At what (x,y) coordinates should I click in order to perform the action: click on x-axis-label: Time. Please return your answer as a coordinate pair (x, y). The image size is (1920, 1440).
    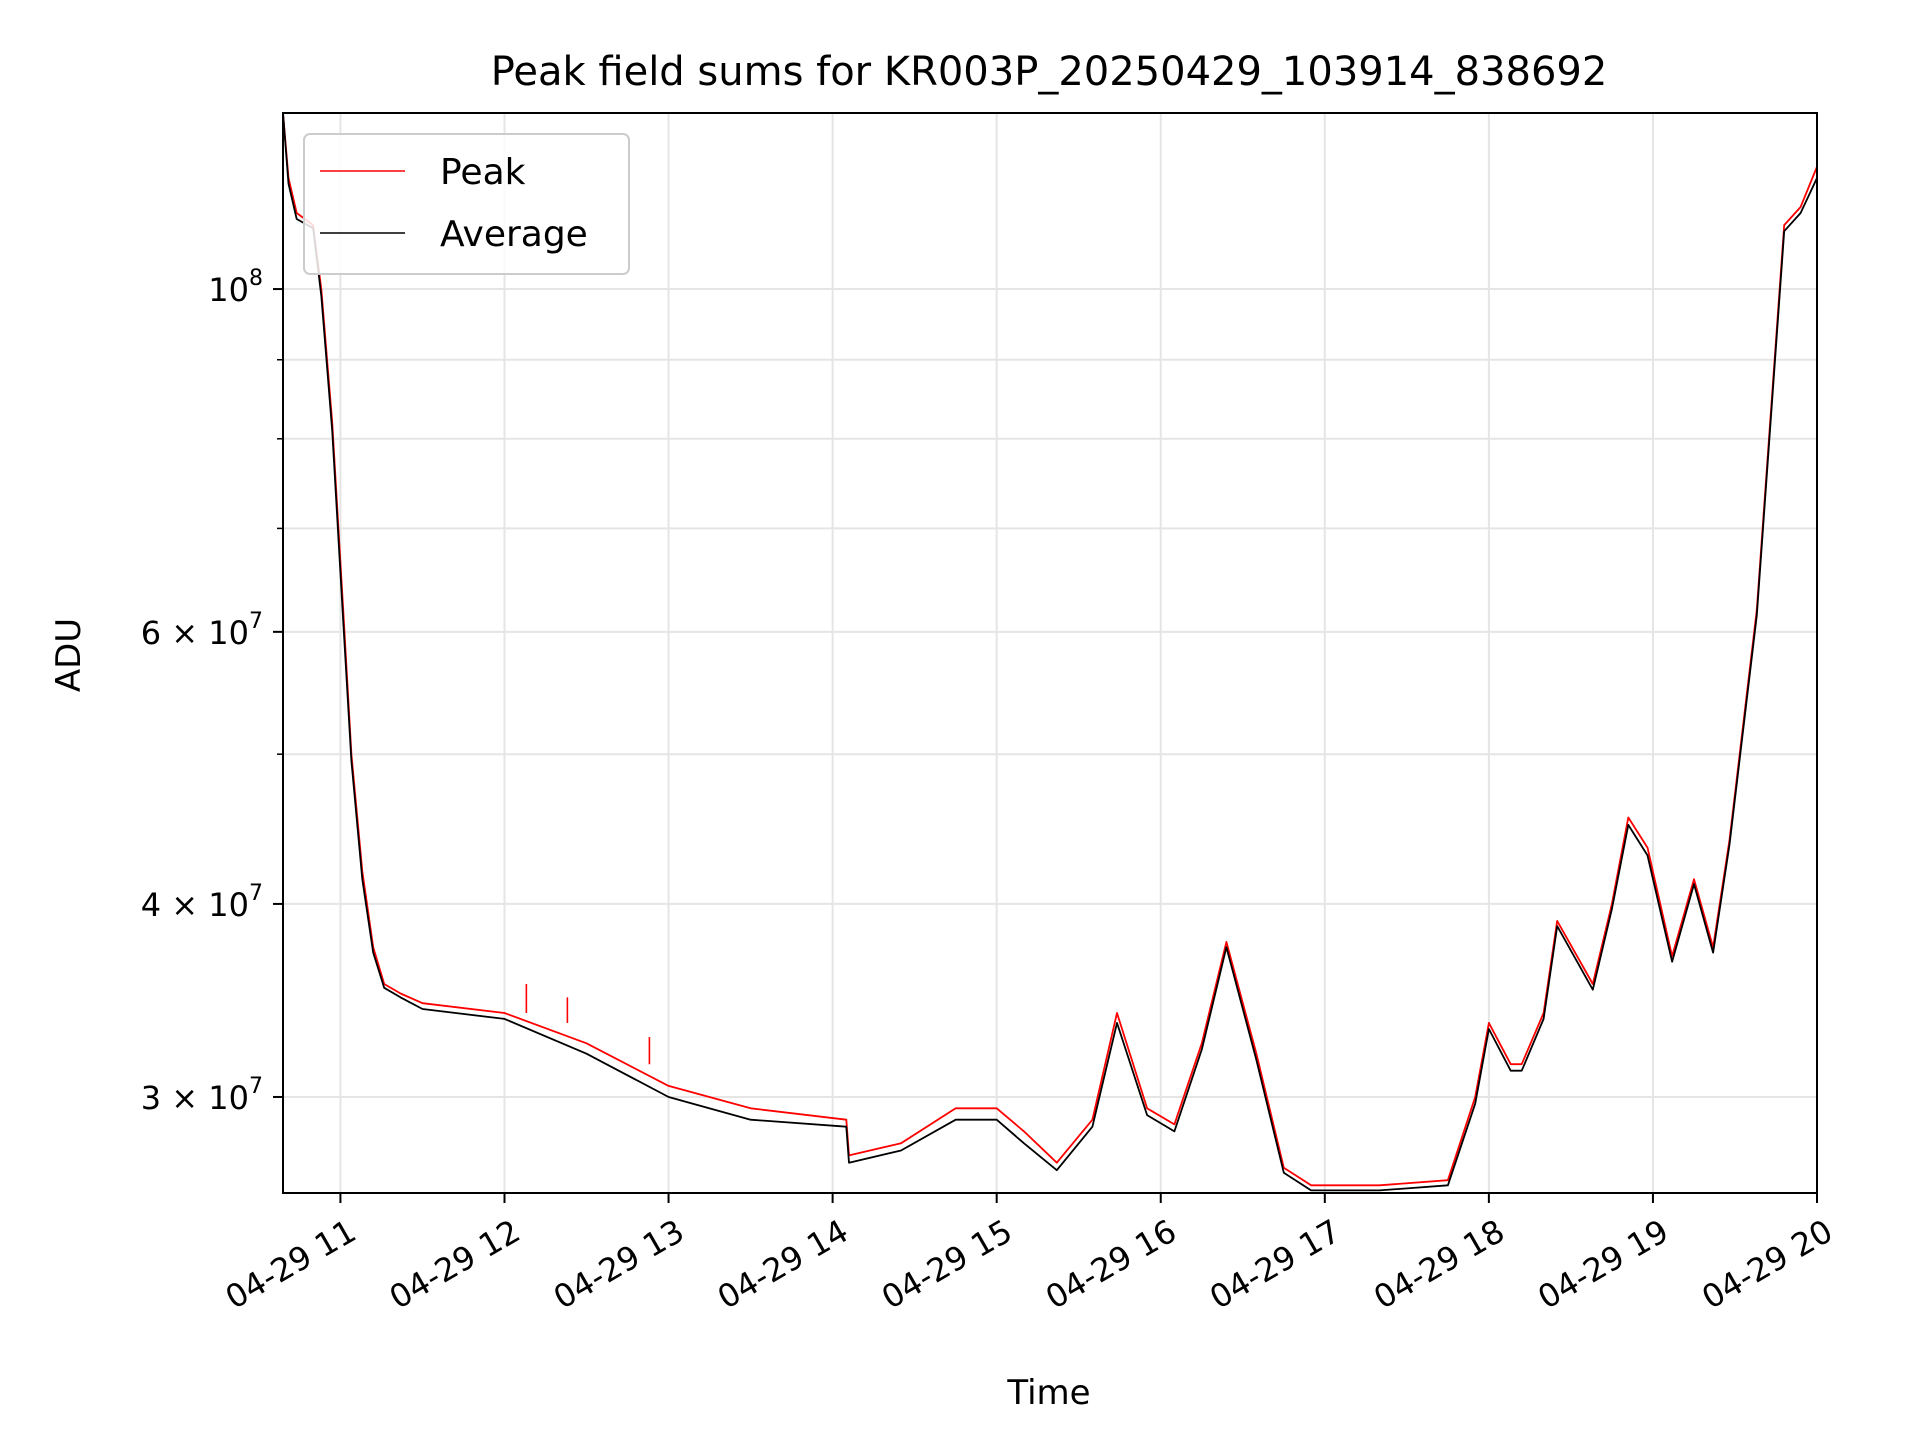
    Looking at the image, I should click on (1048, 1393).